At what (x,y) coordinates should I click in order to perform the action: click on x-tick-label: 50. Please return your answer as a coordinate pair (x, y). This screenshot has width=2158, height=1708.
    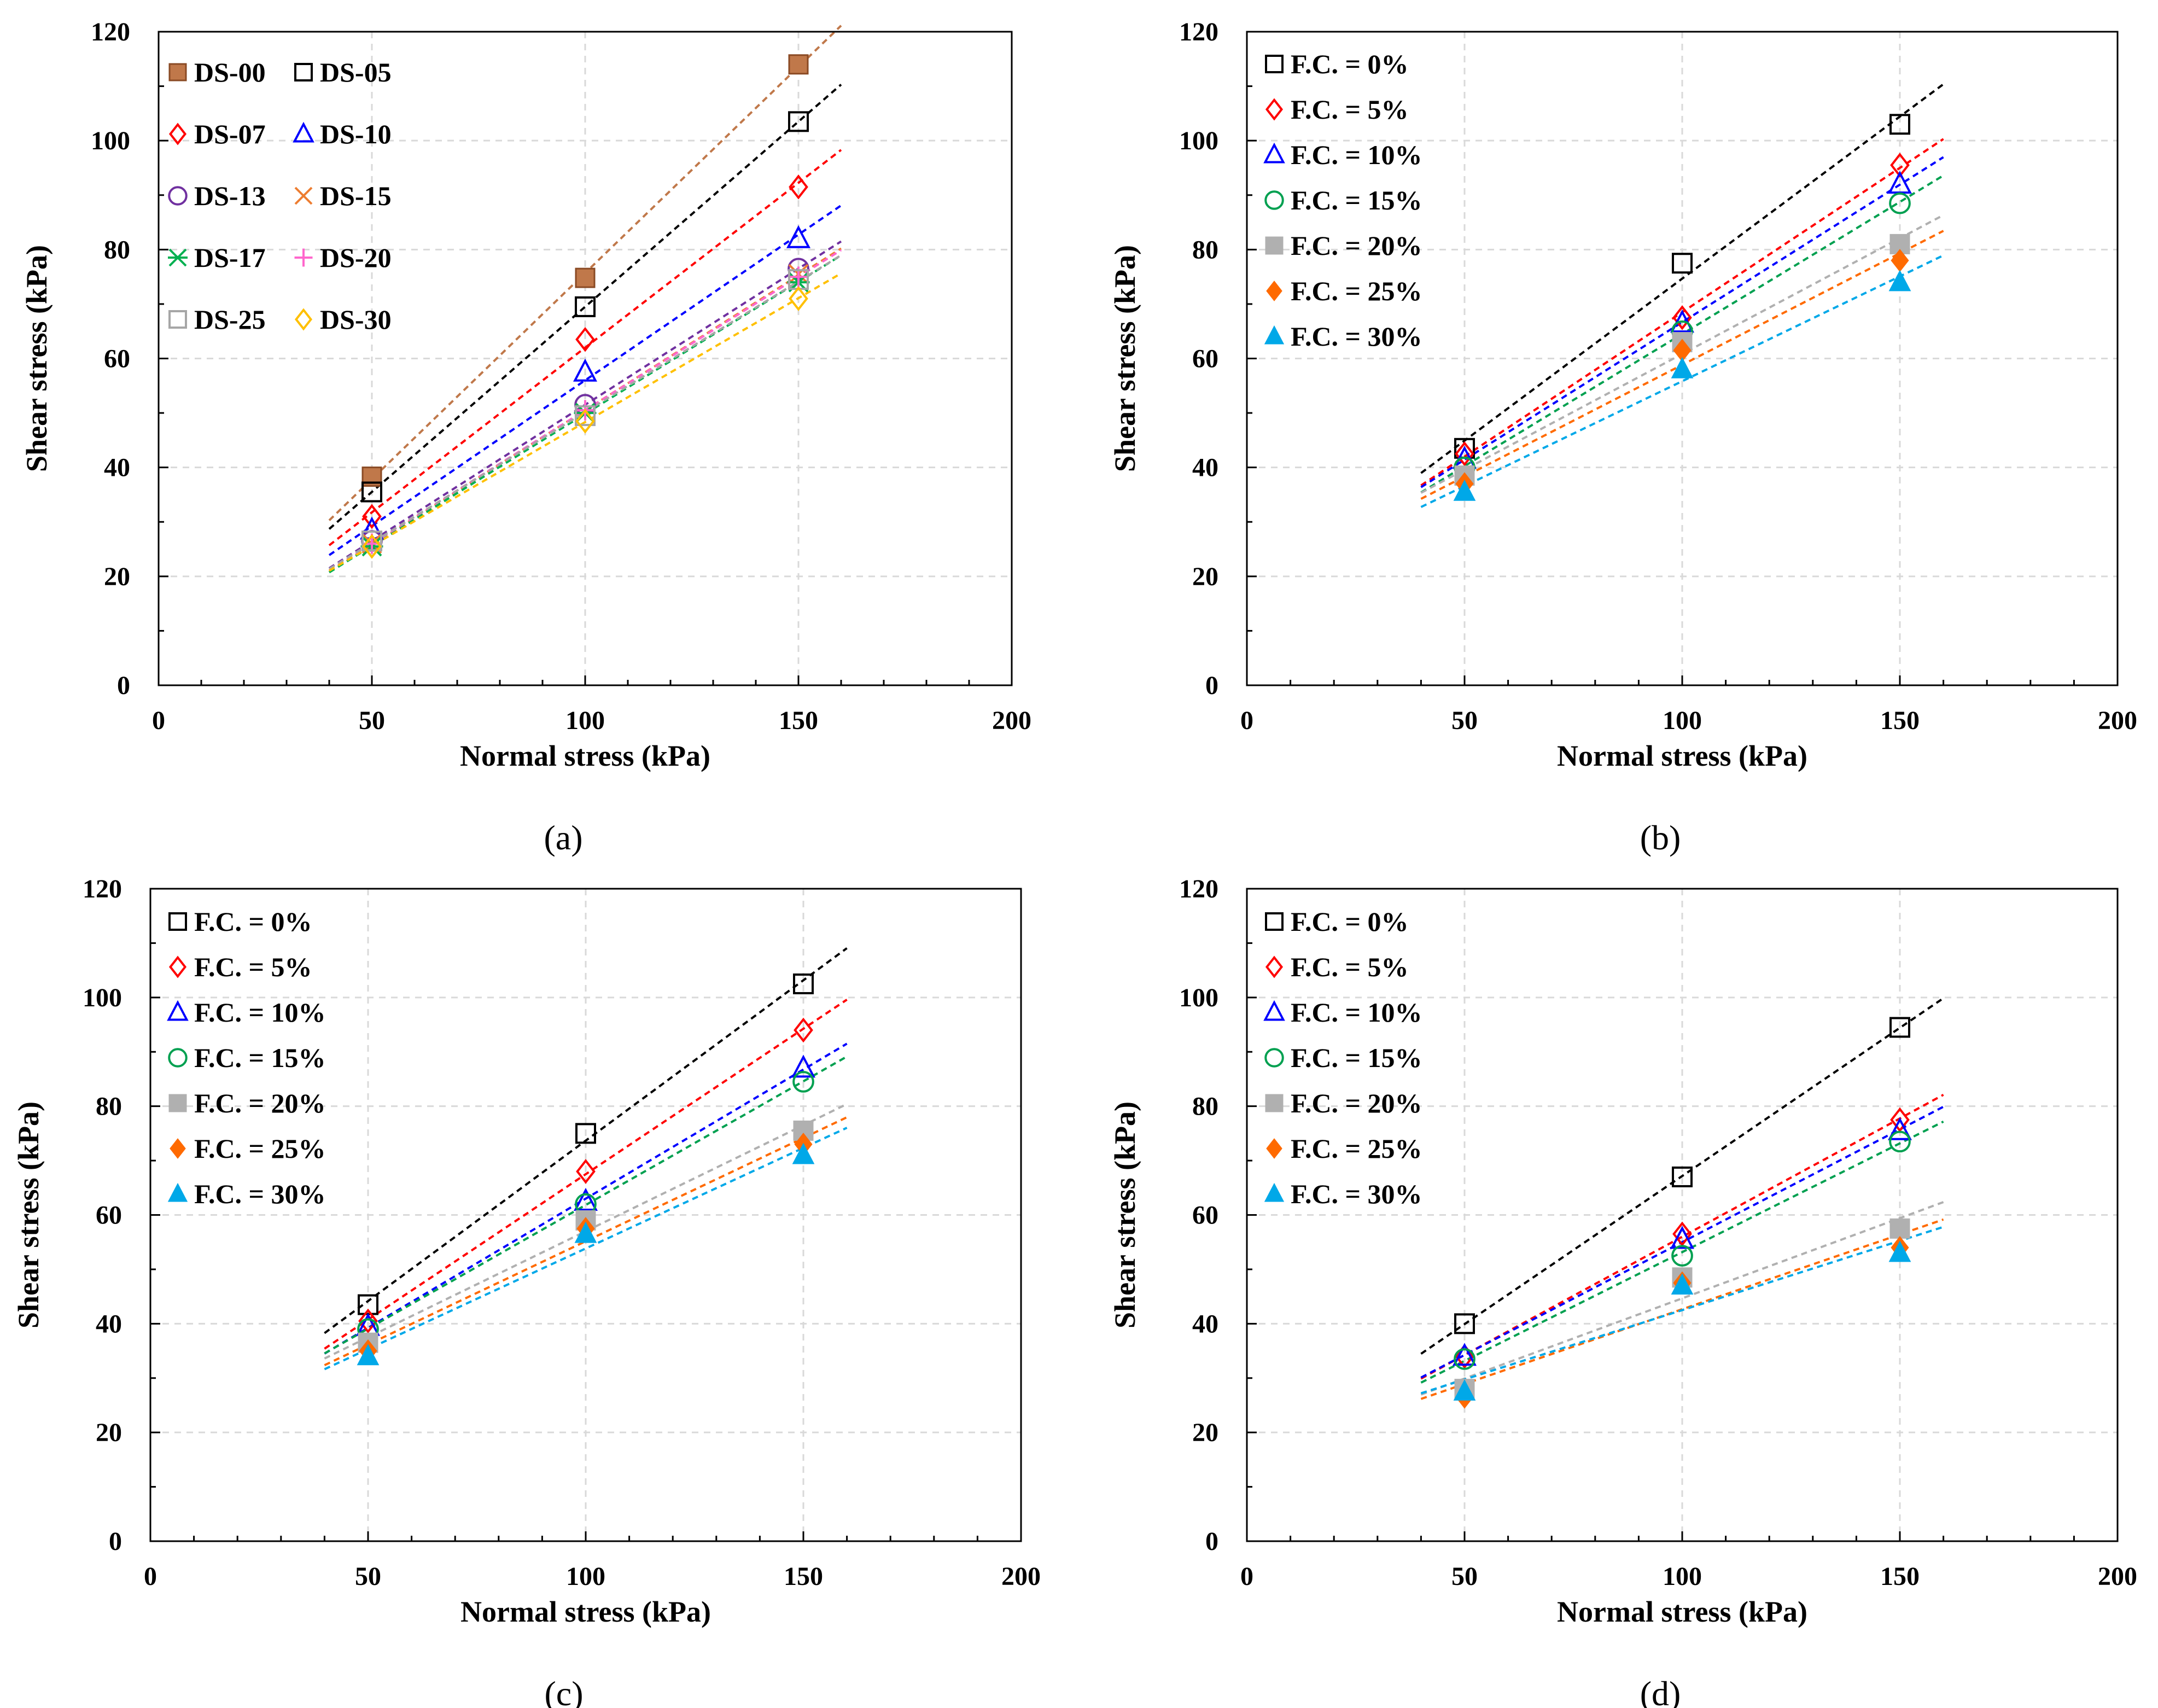
    Looking at the image, I should click on (1464, 1576).